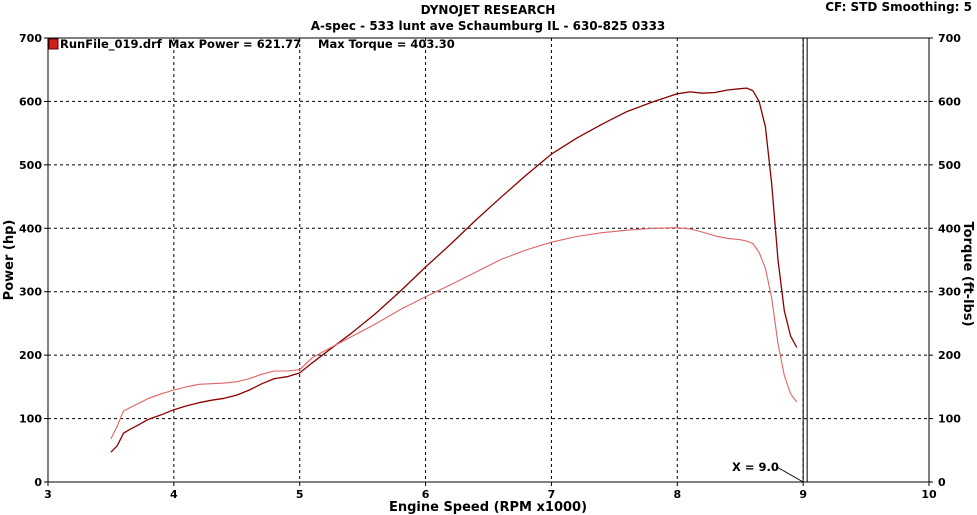 The image size is (977, 515). I want to click on x-tick-label: 7, so click(552, 494).